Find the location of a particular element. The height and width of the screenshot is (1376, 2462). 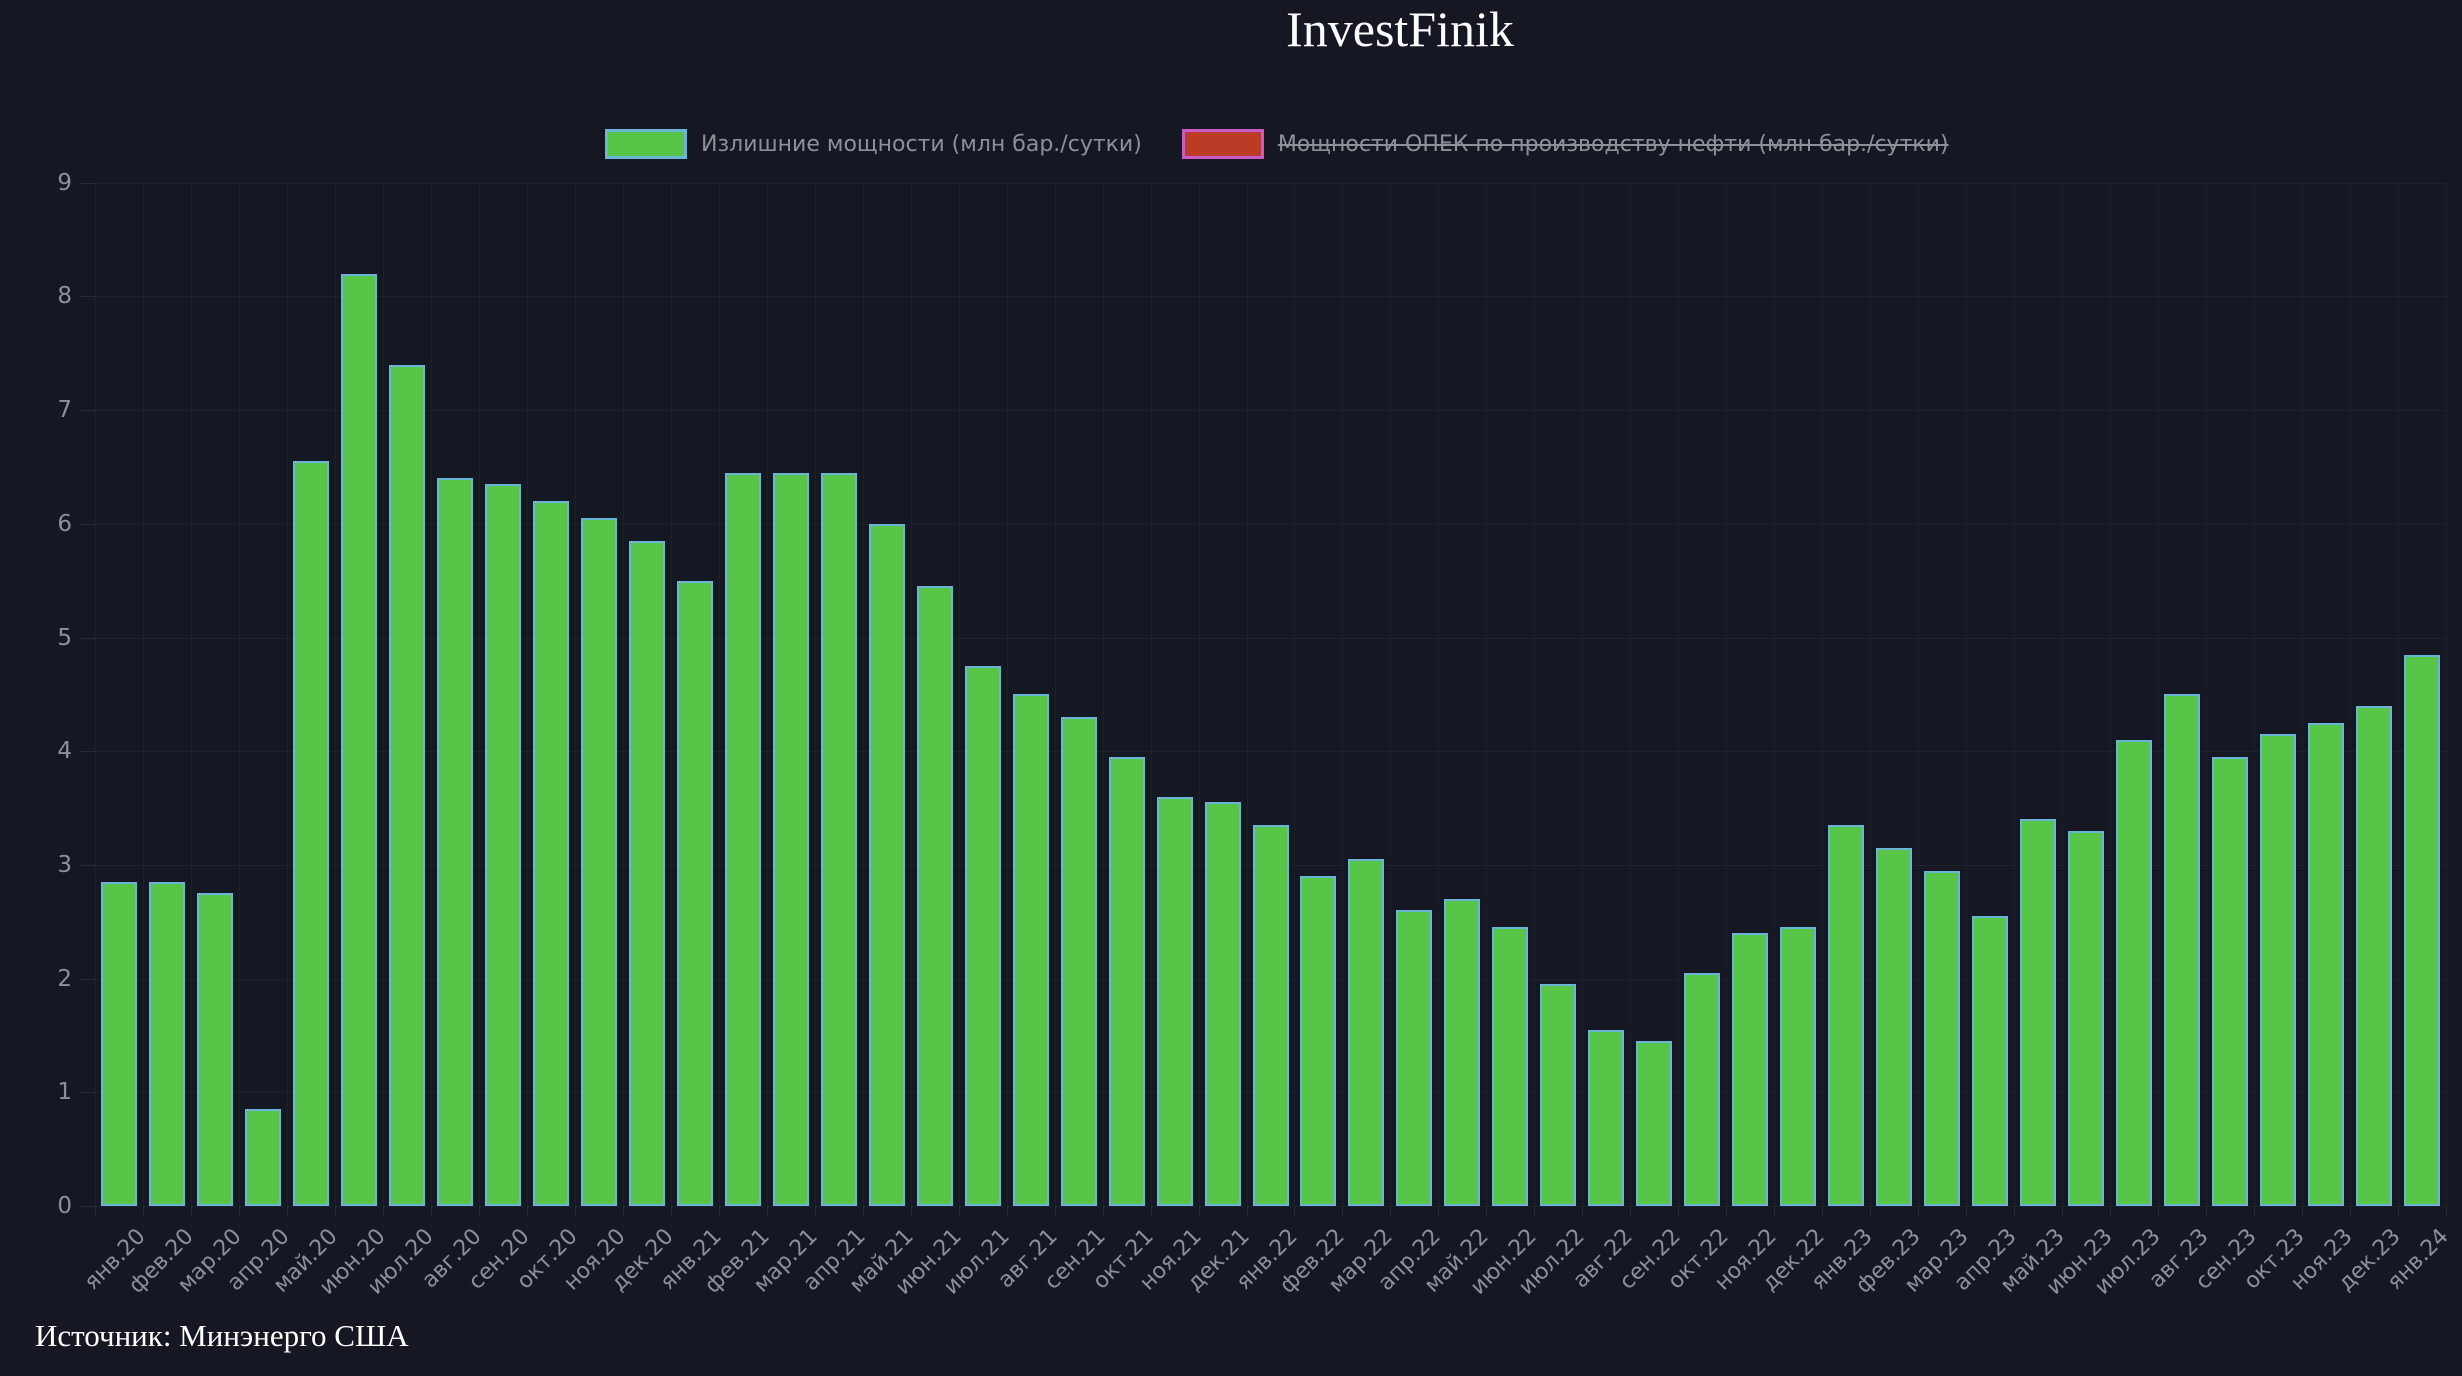

y-axis-label: 2 is located at coordinates (64, 978).